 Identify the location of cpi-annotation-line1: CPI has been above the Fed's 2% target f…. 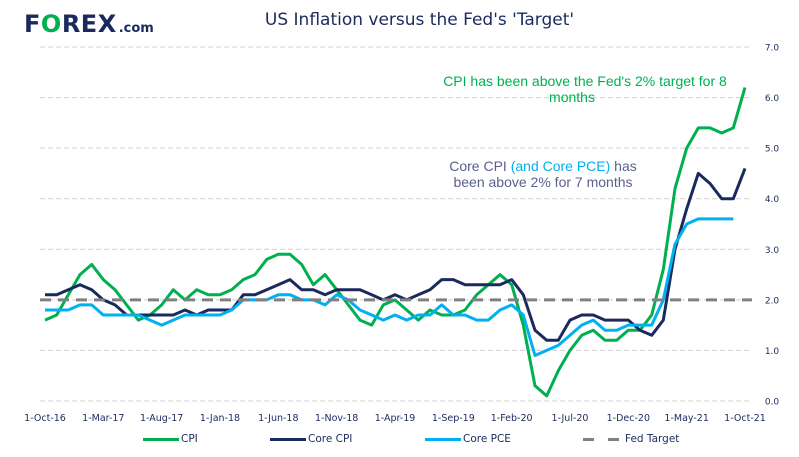
(585, 81).